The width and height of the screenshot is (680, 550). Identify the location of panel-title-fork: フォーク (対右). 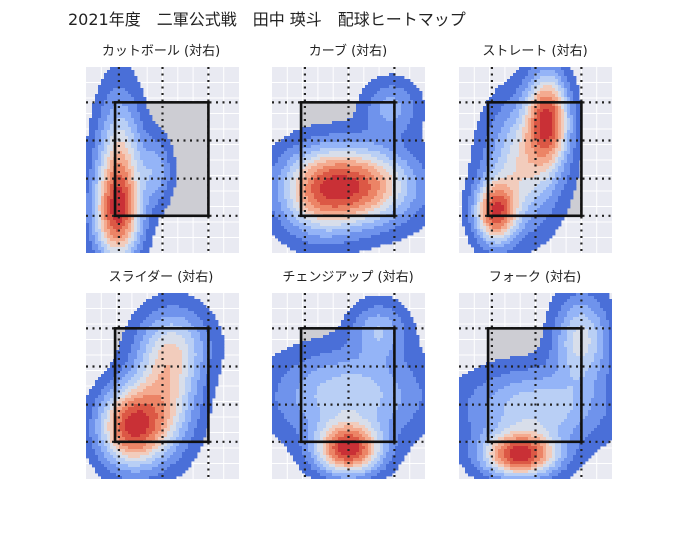
(535, 277).